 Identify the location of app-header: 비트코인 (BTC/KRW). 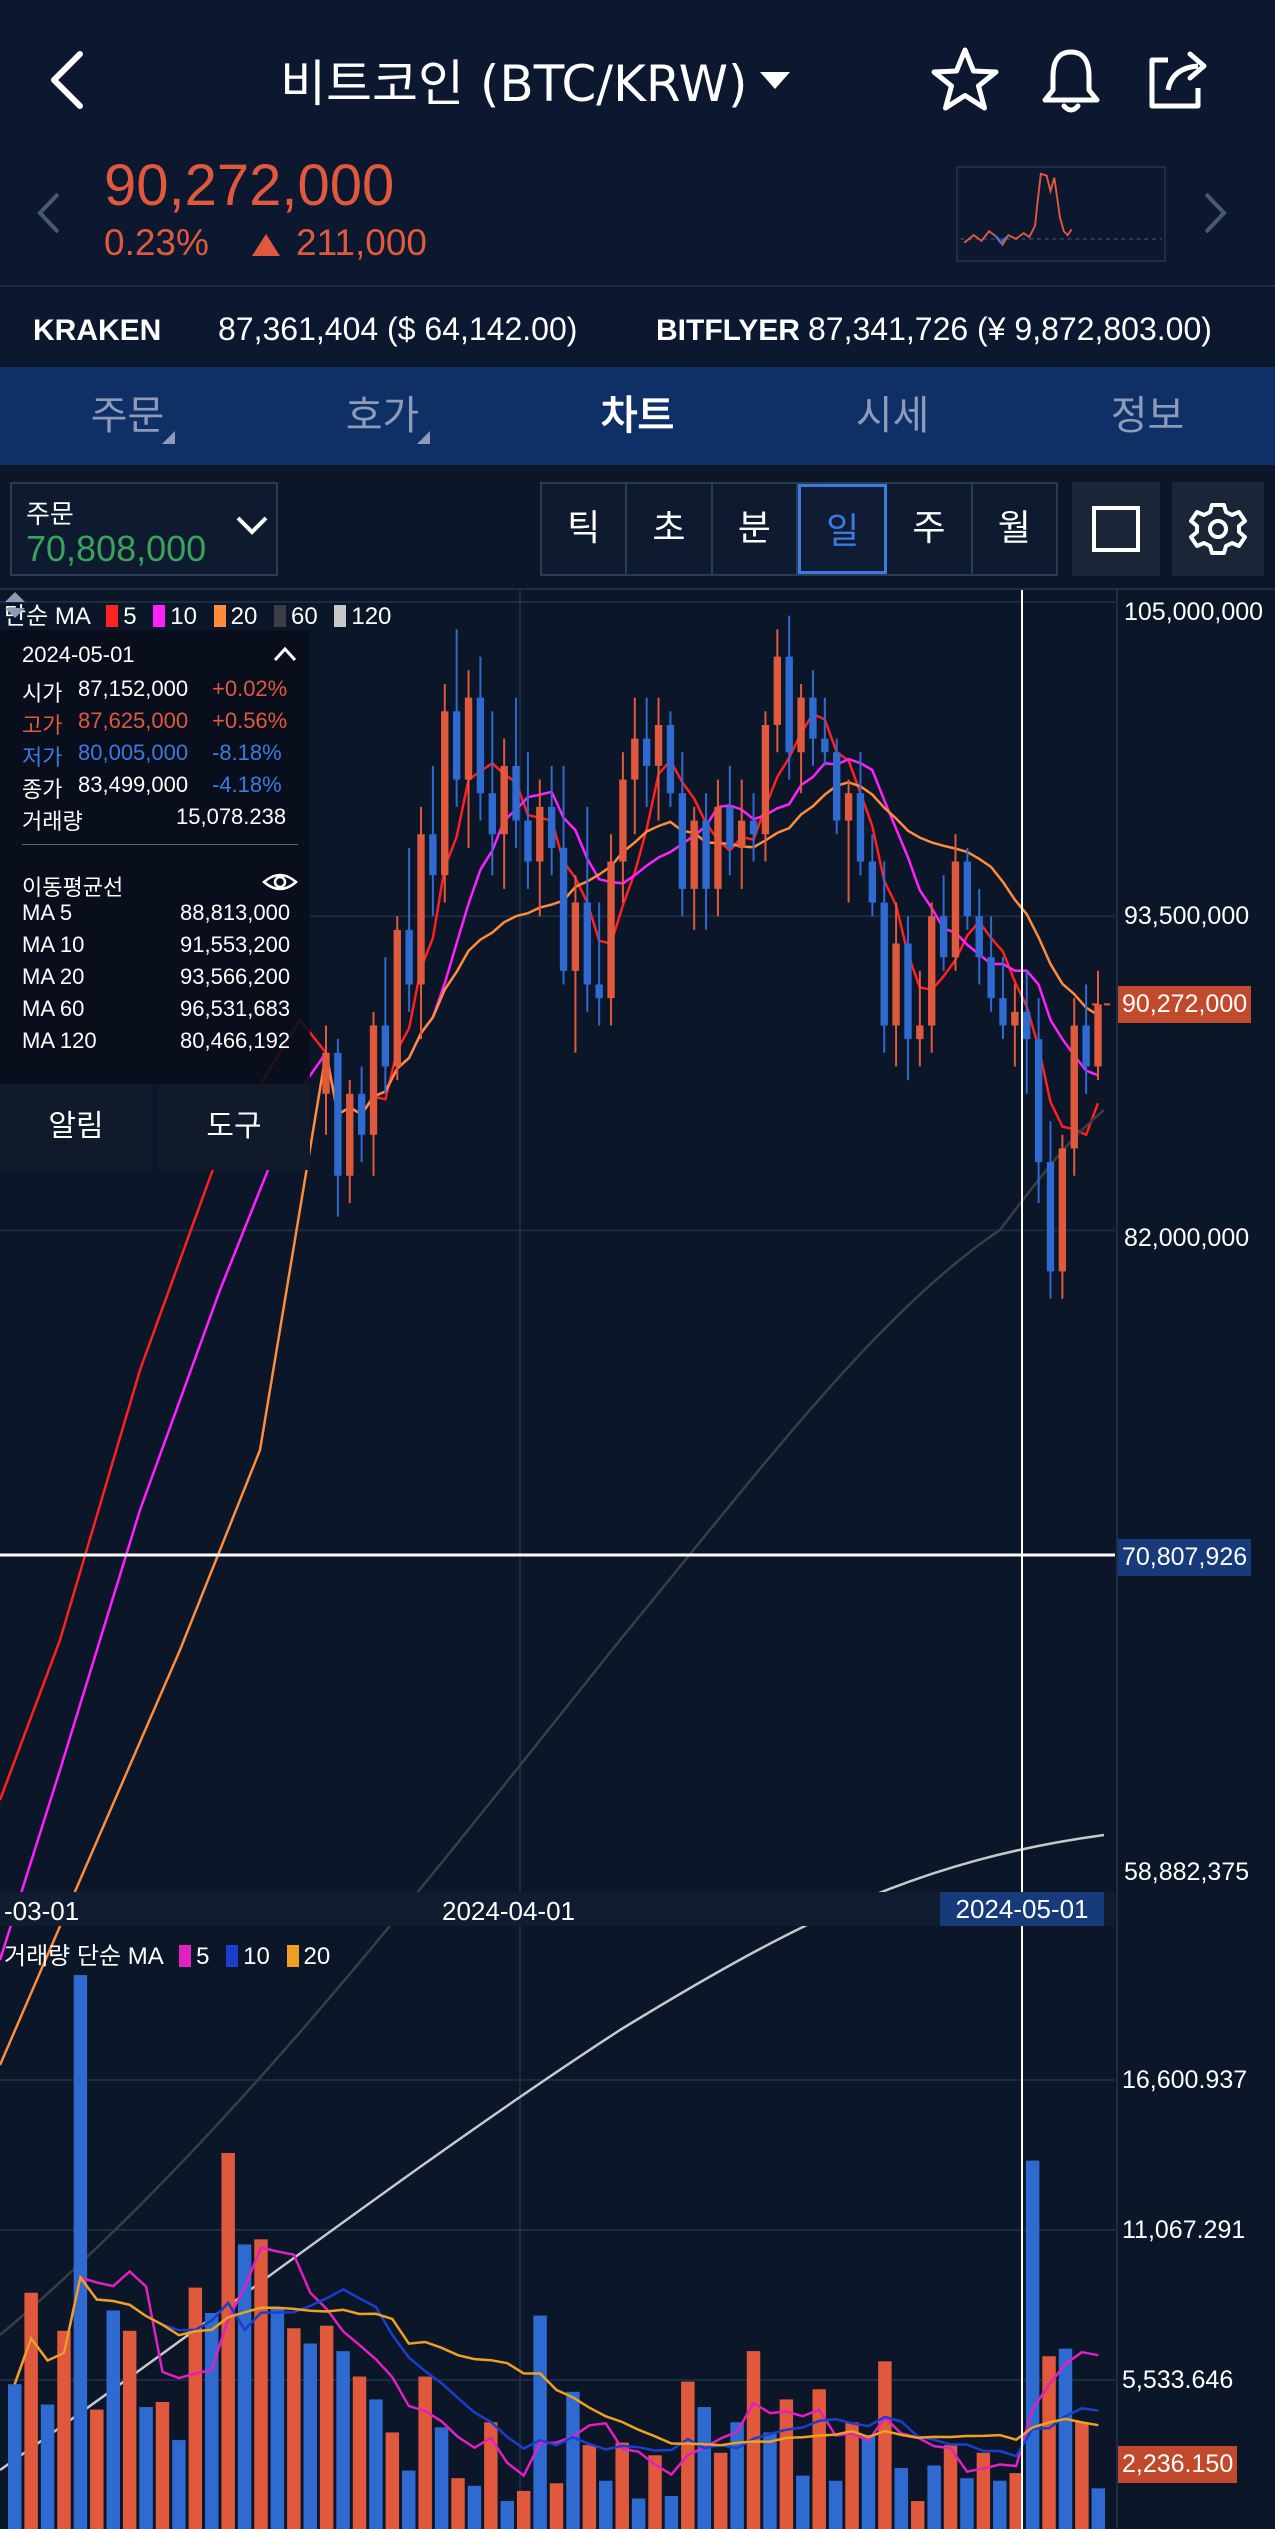
(637, 80).